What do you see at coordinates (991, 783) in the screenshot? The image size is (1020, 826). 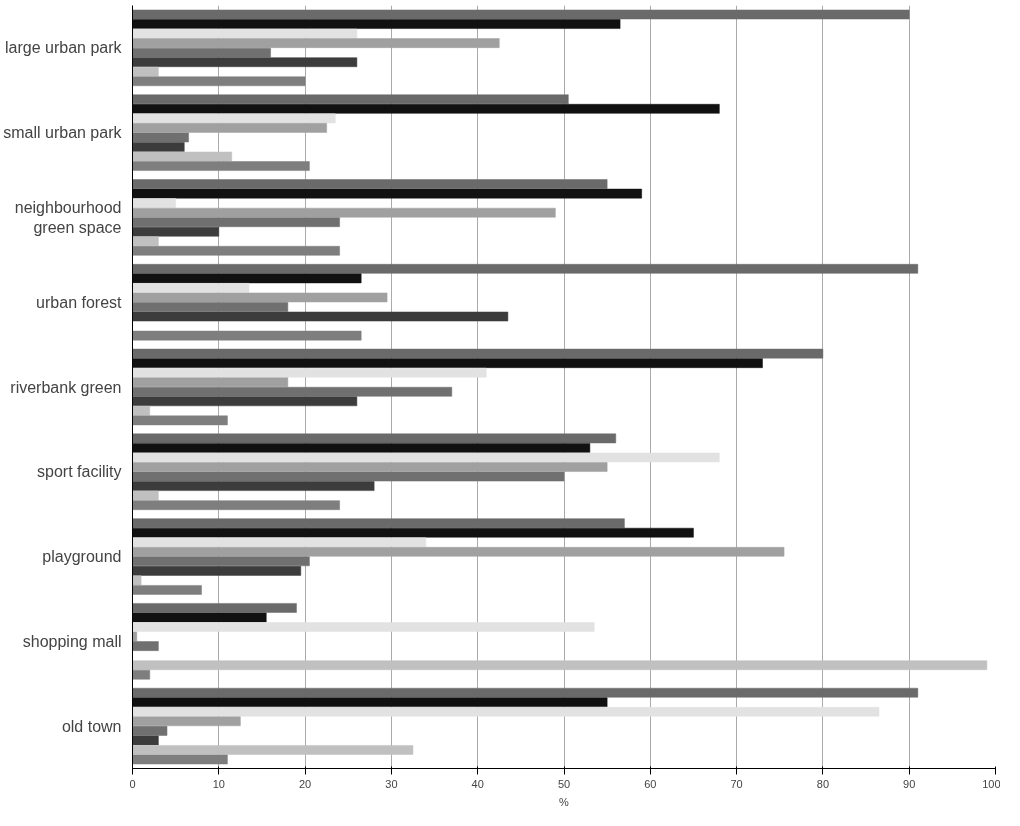 I see `x-tick-label: 100` at bounding box center [991, 783].